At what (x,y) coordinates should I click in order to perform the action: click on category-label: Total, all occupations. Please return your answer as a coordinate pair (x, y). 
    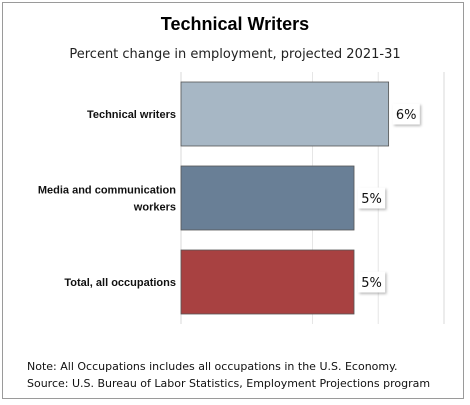
    Looking at the image, I should click on (120, 283).